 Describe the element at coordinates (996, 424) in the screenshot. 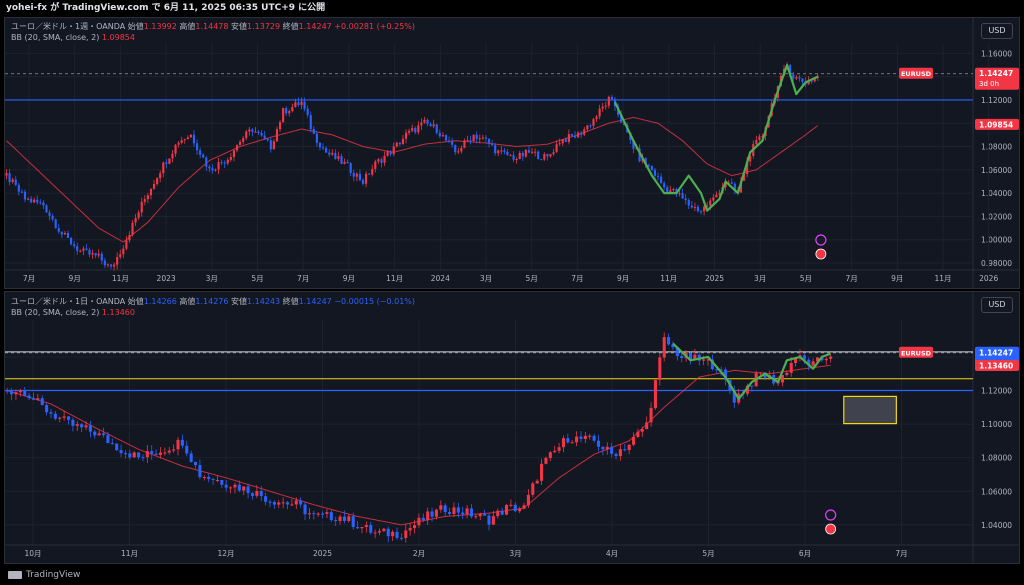

I see `y-tick-label: 1.10000` at that location.